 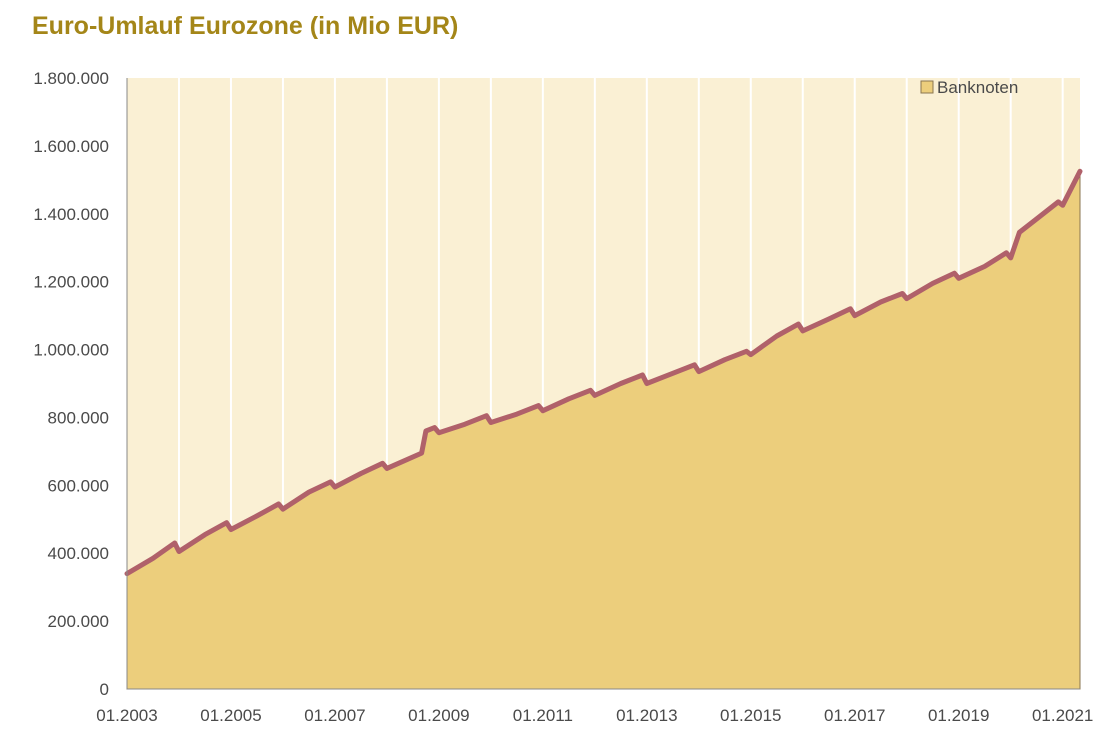 I want to click on y-tick-label: 1.600.000, so click(x=71, y=146).